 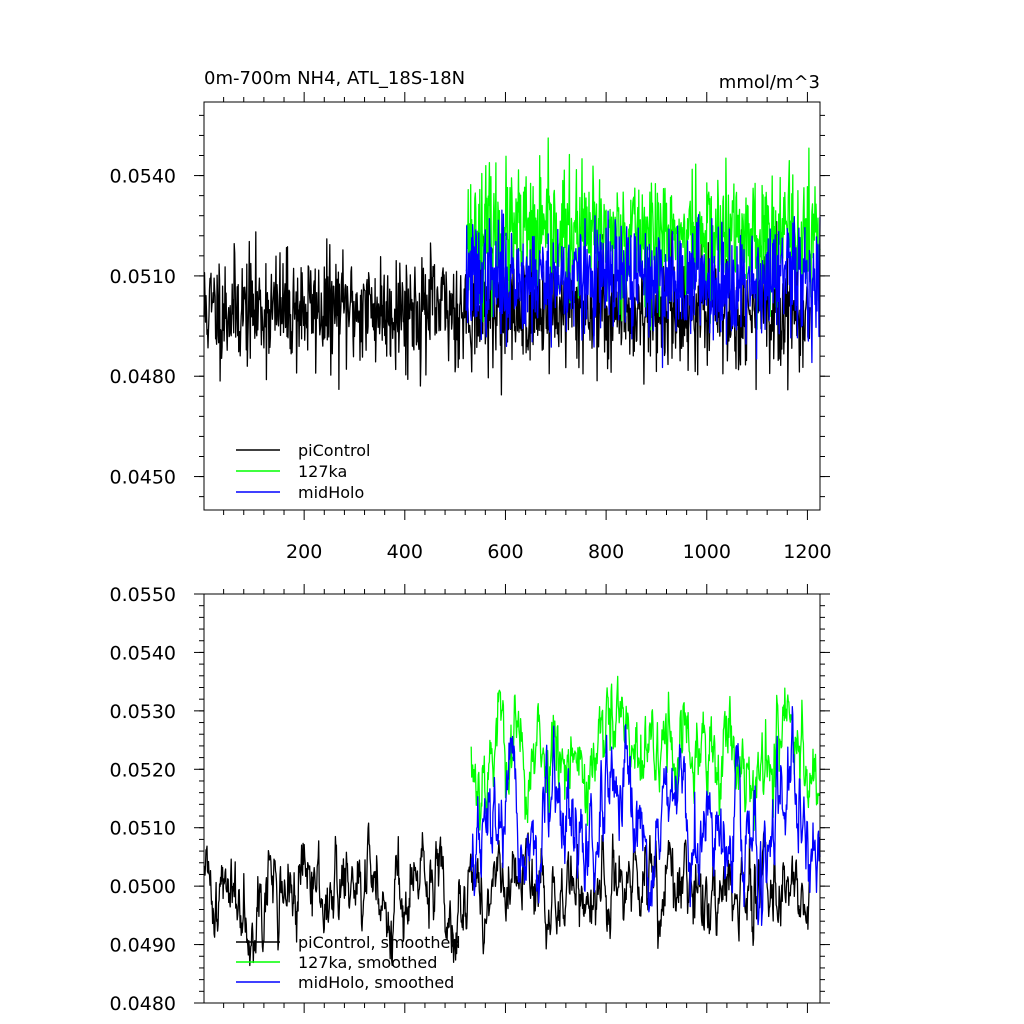 I want to click on top-panel-title: 0m-700m NH4, ATL_18S-18N, so click(x=334, y=78).